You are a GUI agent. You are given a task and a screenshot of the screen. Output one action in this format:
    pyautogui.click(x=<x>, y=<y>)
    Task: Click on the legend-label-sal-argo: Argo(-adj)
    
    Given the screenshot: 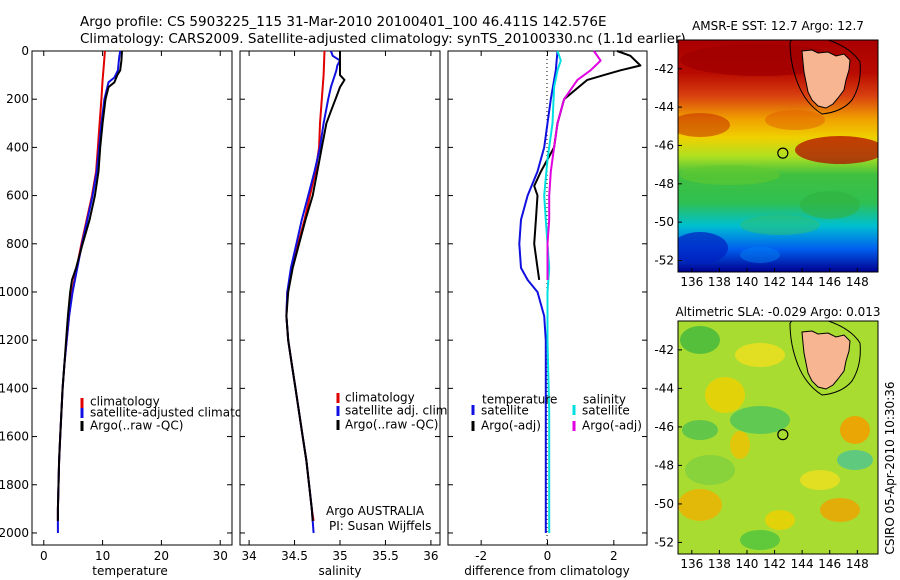 What is the action you would take?
    pyautogui.click(x=612, y=426)
    